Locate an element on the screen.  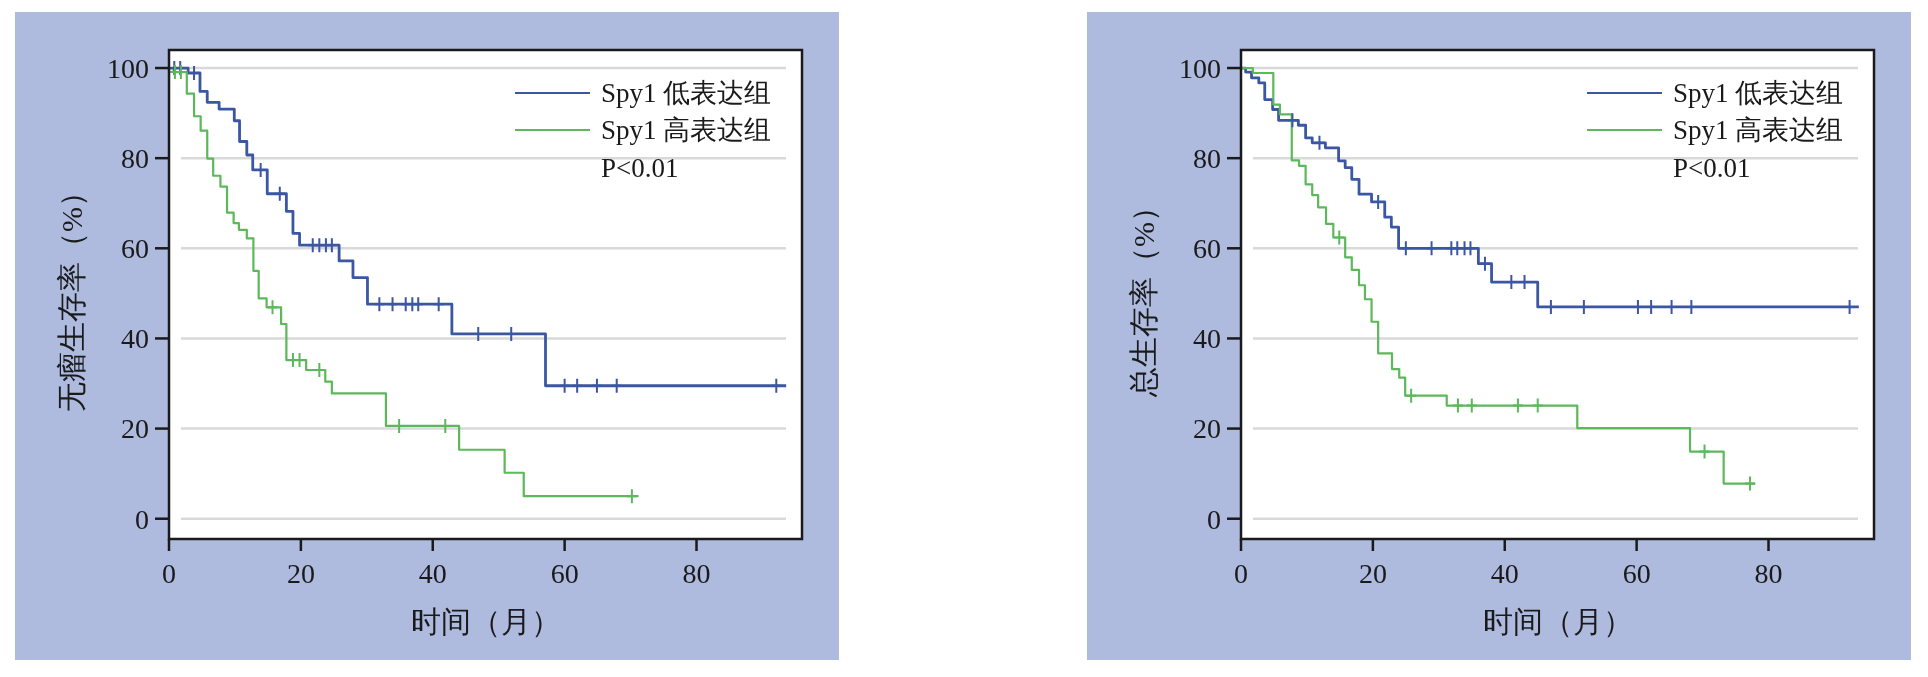
y-axis-title: 总生存率（%） is located at coordinates (1143, 295).